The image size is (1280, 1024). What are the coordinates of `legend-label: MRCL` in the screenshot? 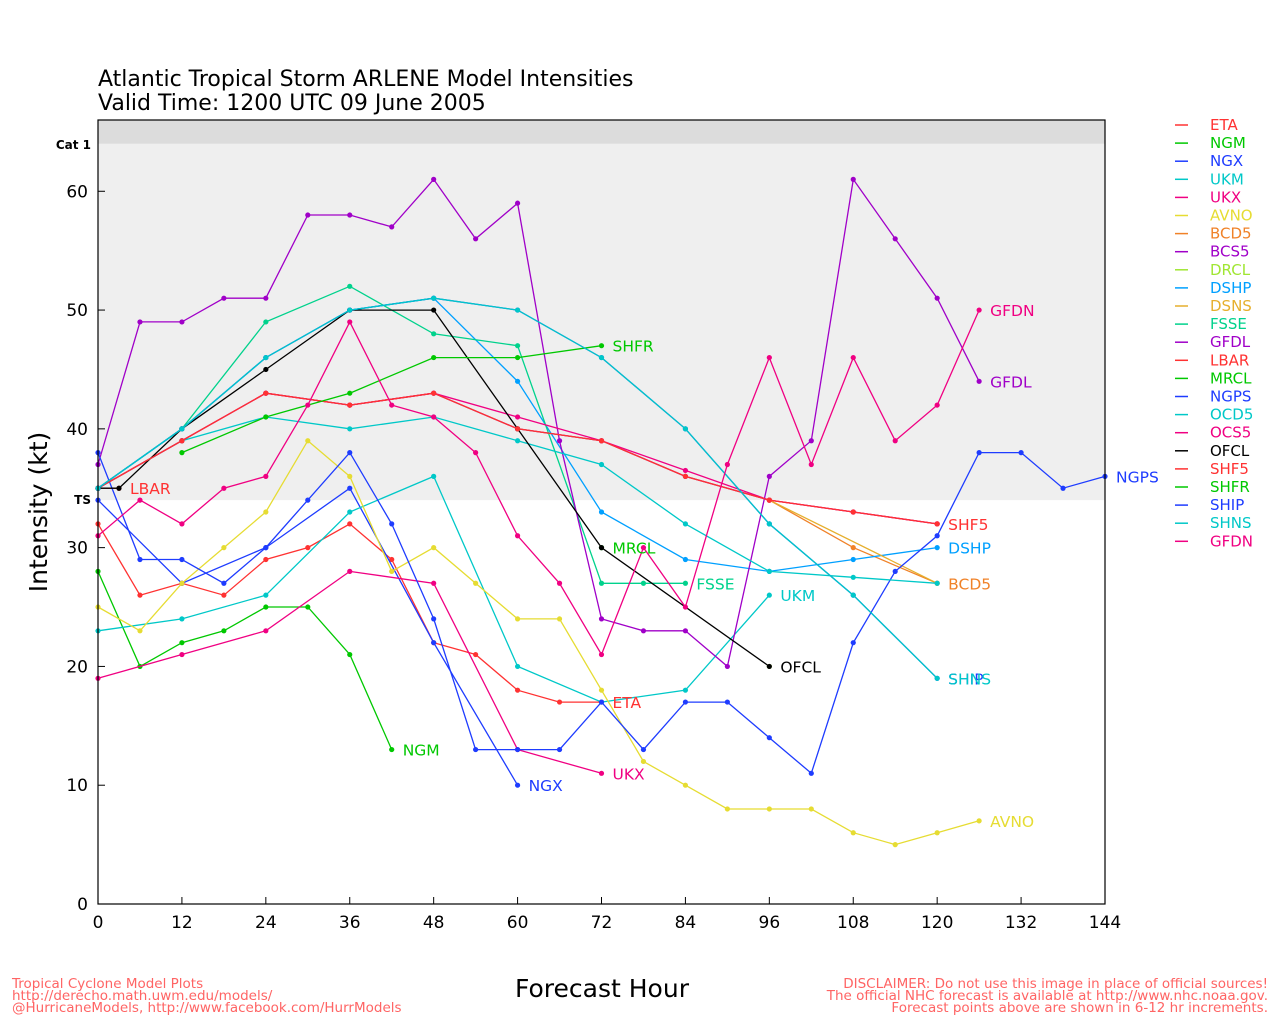 It's located at (1231, 378).